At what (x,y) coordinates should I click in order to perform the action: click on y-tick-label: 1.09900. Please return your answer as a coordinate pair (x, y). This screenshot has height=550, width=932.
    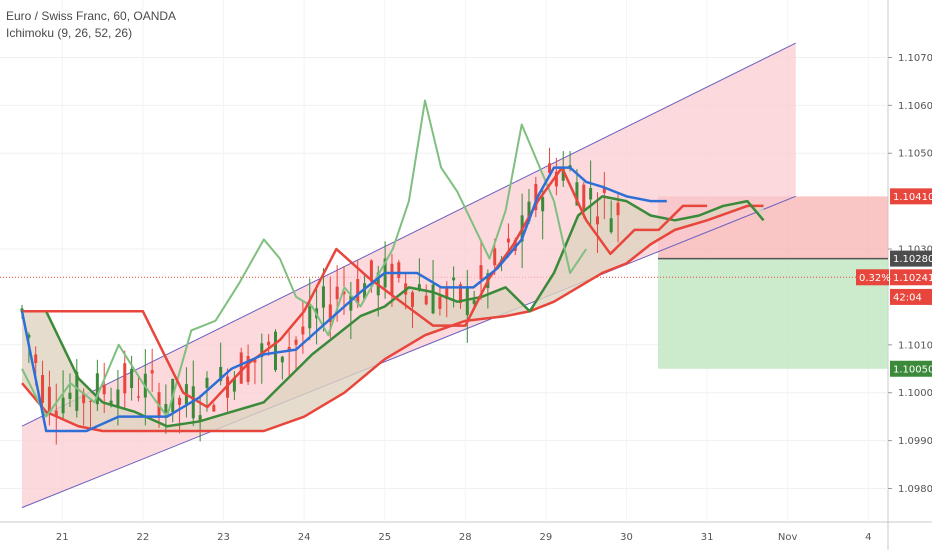
    Looking at the image, I should click on (915, 441).